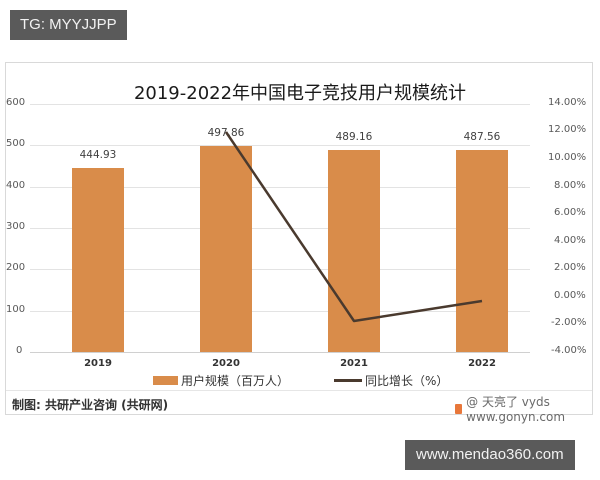 This screenshot has height=480, width=600. Describe the element at coordinates (16, 102) in the screenshot. I see `left-axis-tick: 600` at that location.